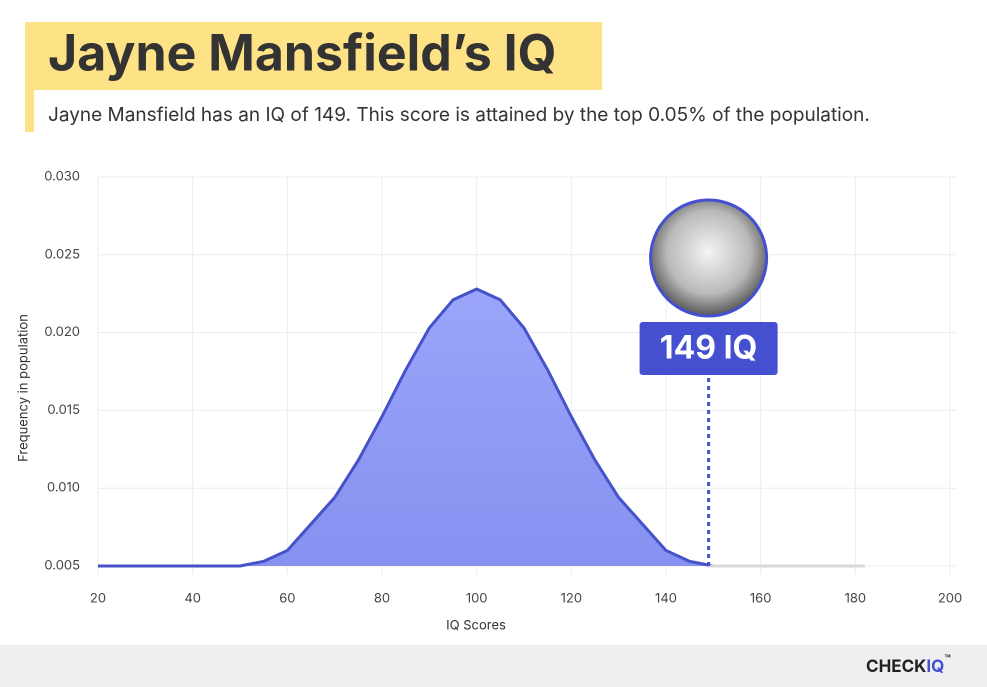  I want to click on chart-title: Jayne Mansfield’s IQ, so click(302, 54).